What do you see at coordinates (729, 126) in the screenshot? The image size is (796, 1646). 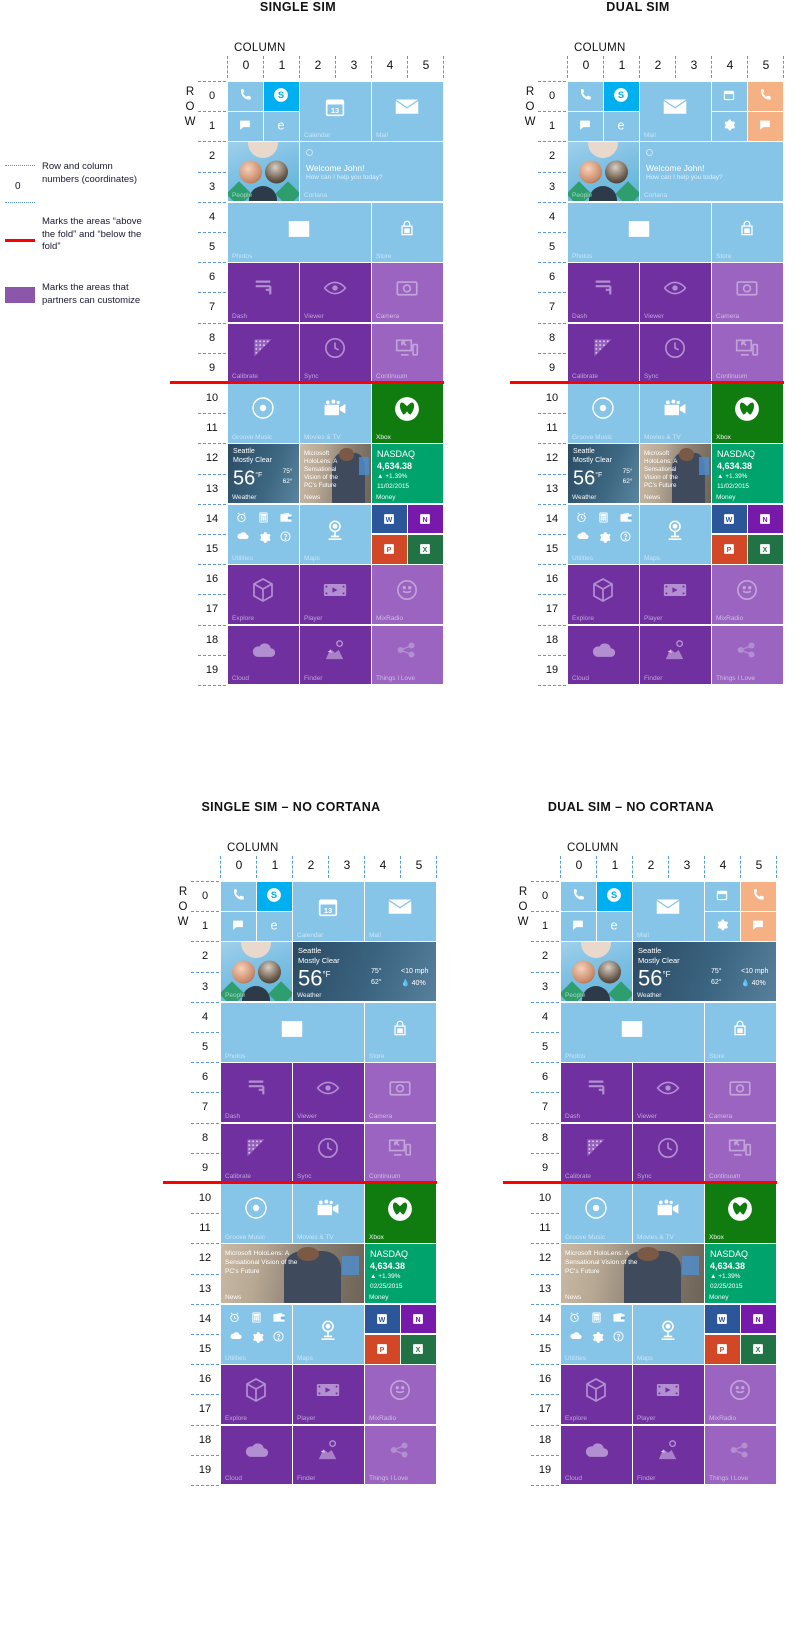 I see `tile-settings` at bounding box center [729, 126].